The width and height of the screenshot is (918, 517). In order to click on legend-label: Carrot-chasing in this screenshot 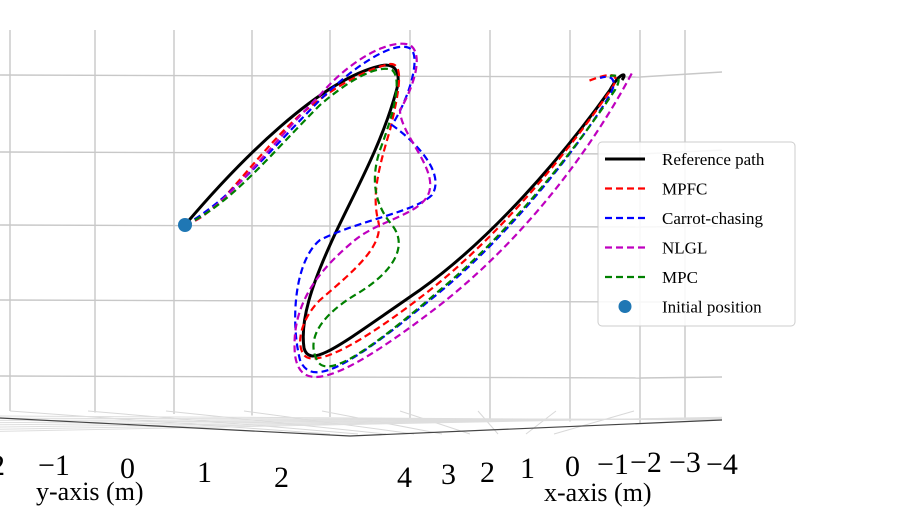, I will do `click(713, 218)`.